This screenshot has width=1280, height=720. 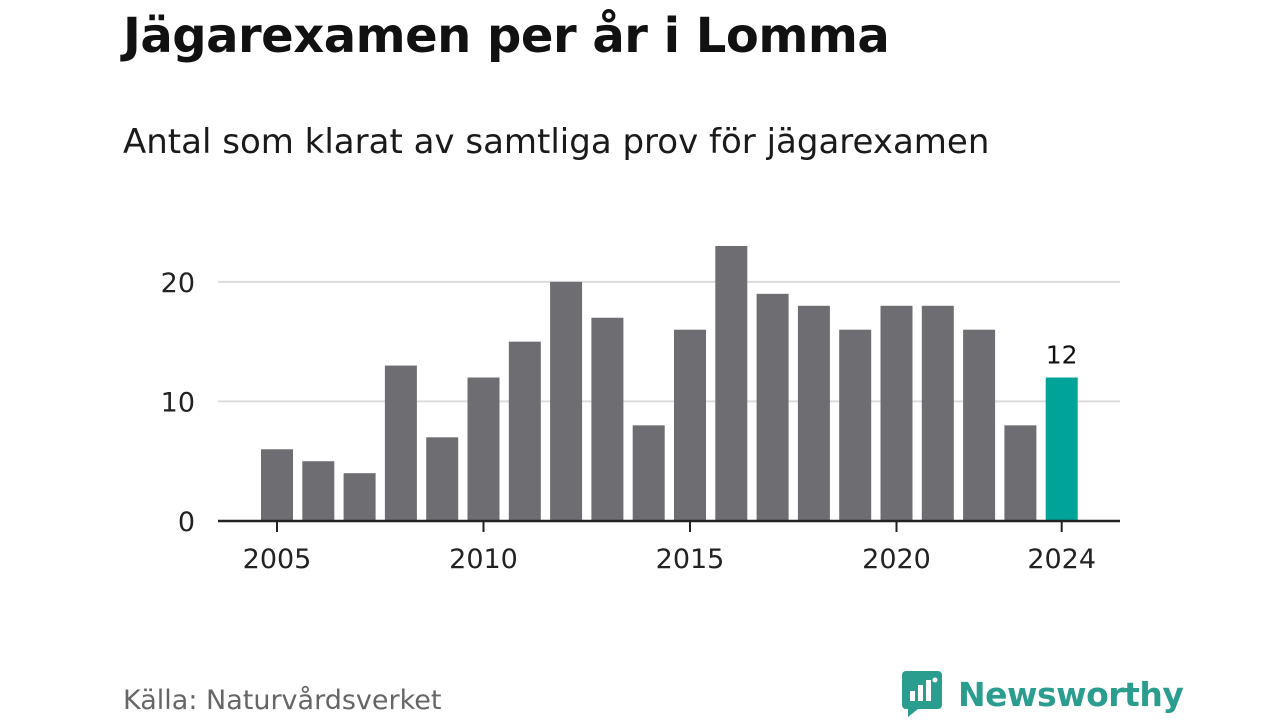 What do you see at coordinates (400, 443) in the screenshot?
I see `bar-2008` at bounding box center [400, 443].